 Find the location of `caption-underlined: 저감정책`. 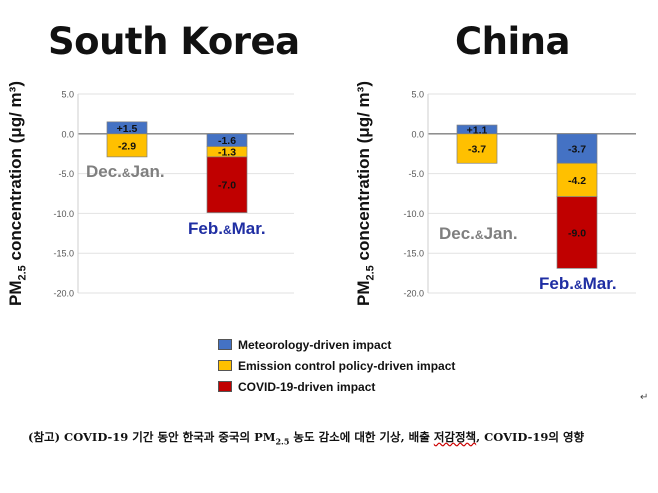

caption-underlined: 저감정책 is located at coordinates (455, 437).